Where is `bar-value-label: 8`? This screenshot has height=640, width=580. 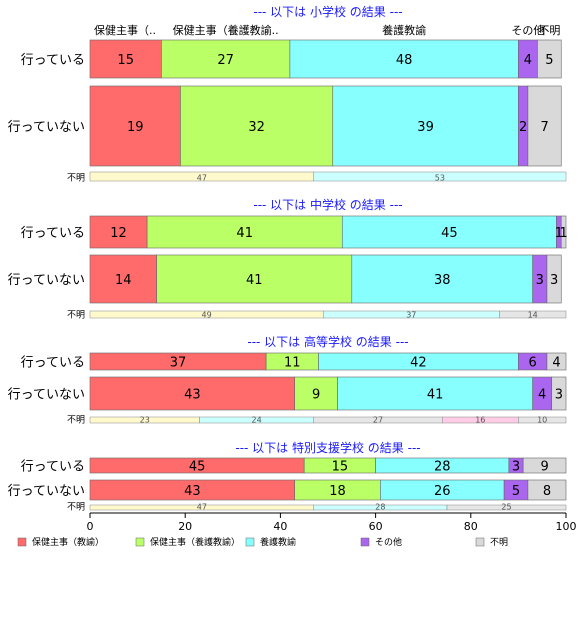 bar-value-label: 8 is located at coordinates (547, 491).